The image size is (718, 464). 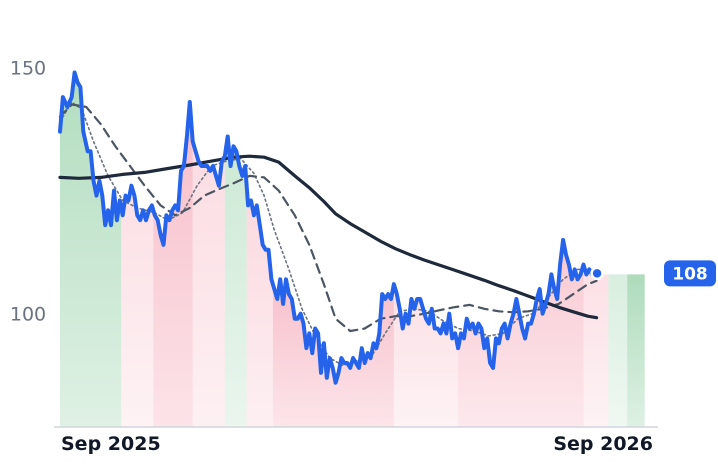 I want to click on x-tick-label: Sep 2026, so click(x=603, y=444).